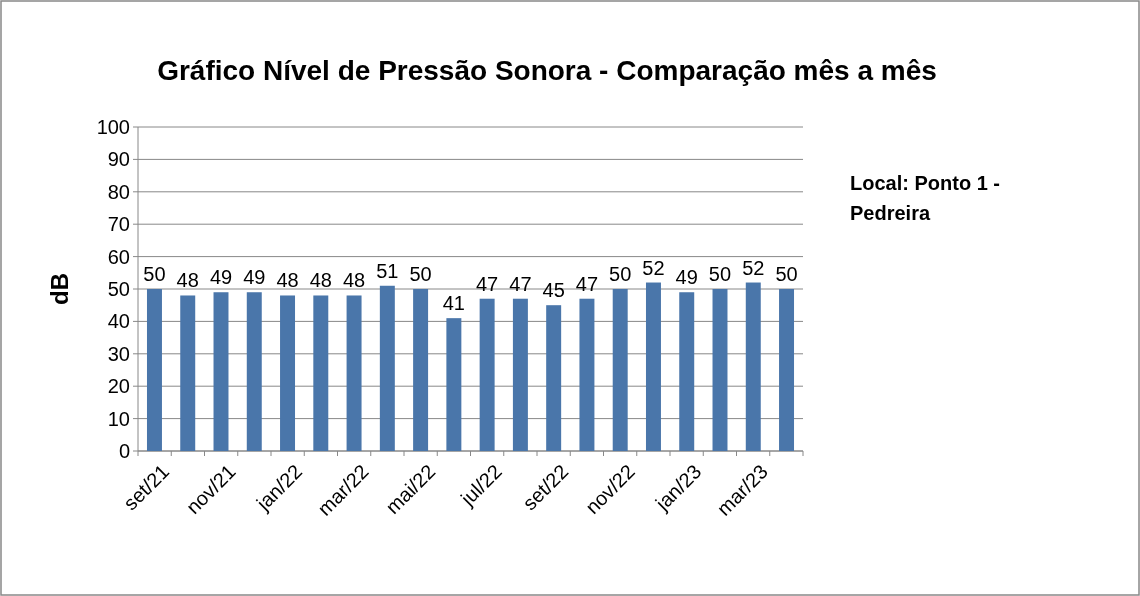  What do you see at coordinates (118, 256) in the screenshot?
I see `y-tick-label: 60` at bounding box center [118, 256].